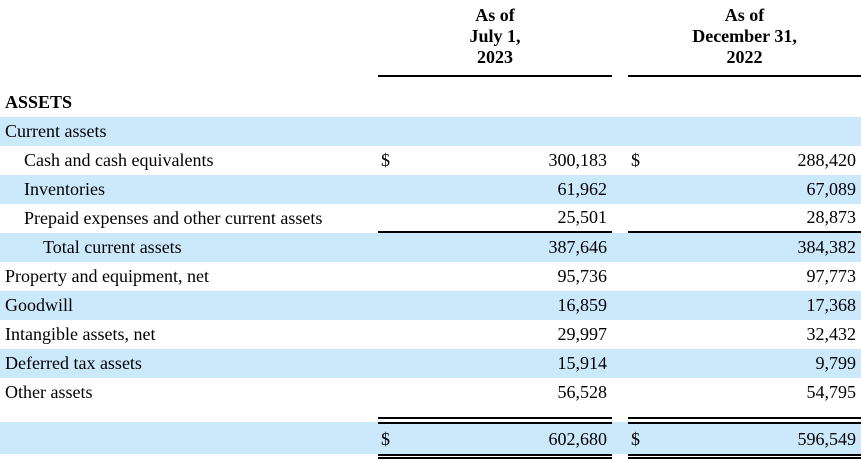 The width and height of the screenshot is (861, 462). I want to click on total-row: $602,680 $596,549, so click(430, 440).